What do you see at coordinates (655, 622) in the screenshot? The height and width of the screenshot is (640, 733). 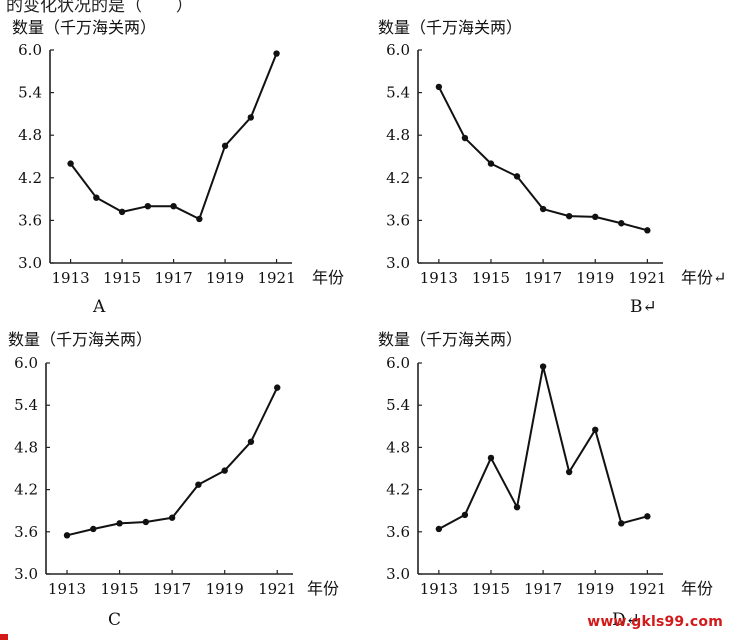 I see `site-watermark: www.gkls99.com` at bounding box center [655, 622].